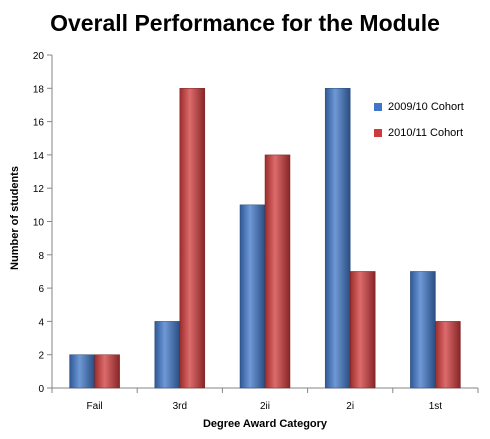 The height and width of the screenshot is (439, 490). What do you see at coordinates (39, 123) in the screenshot?
I see `y-tick-label: 16` at bounding box center [39, 123].